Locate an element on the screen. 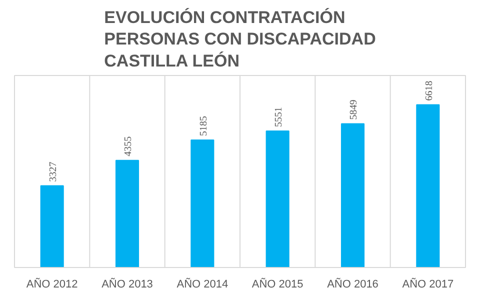 The image size is (481, 295). data-label: 5551 is located at coordinates (279, 117).